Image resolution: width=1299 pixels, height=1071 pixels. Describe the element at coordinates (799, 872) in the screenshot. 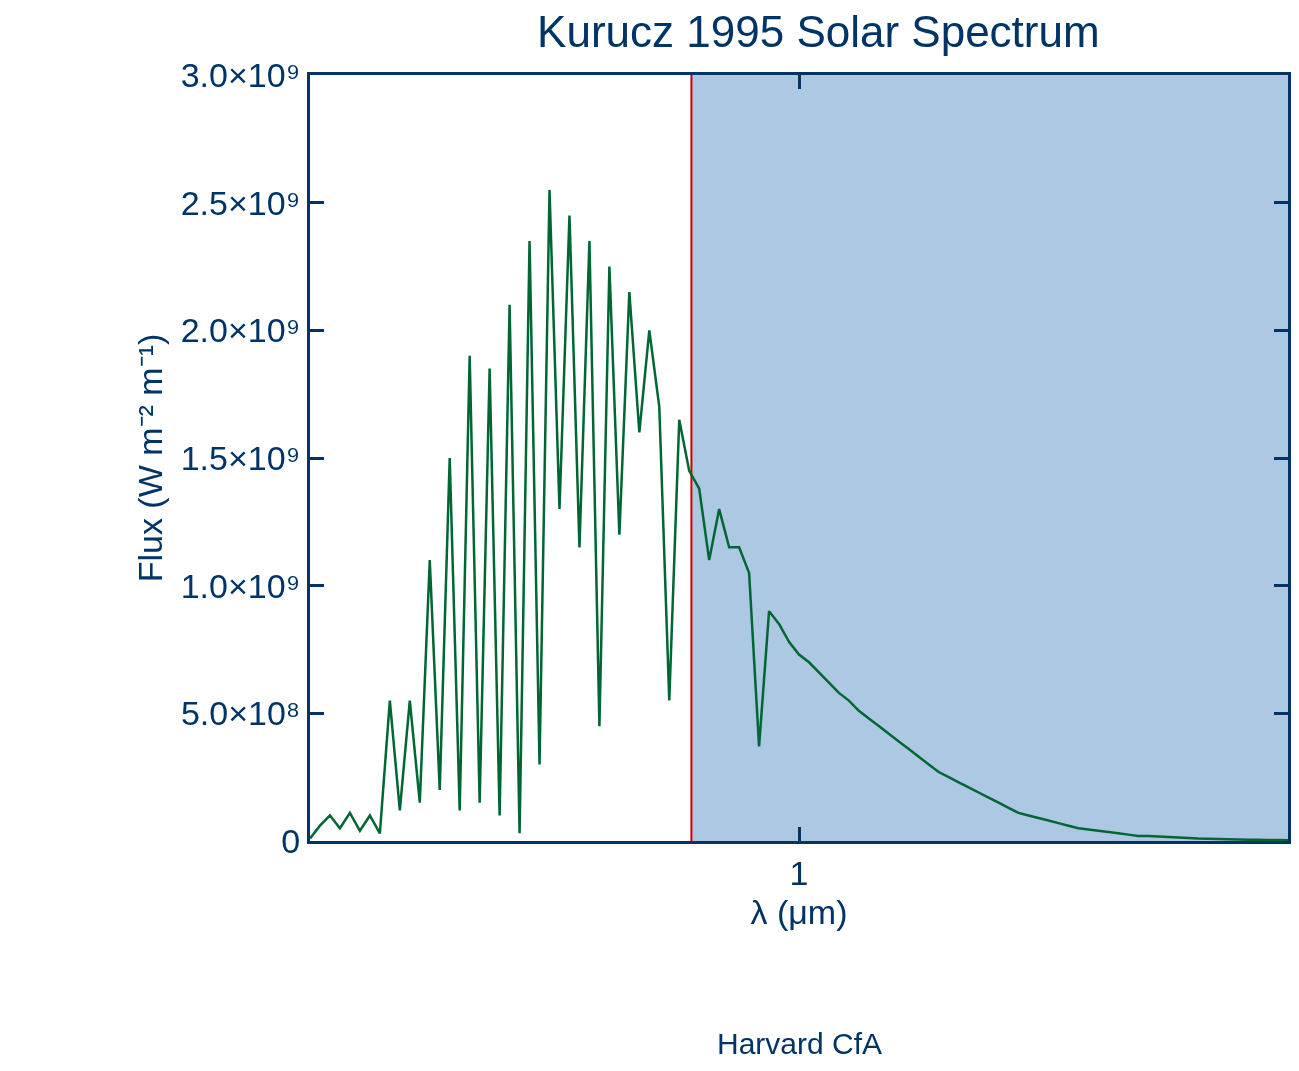

I see `x-tick-label: 1` at that location.